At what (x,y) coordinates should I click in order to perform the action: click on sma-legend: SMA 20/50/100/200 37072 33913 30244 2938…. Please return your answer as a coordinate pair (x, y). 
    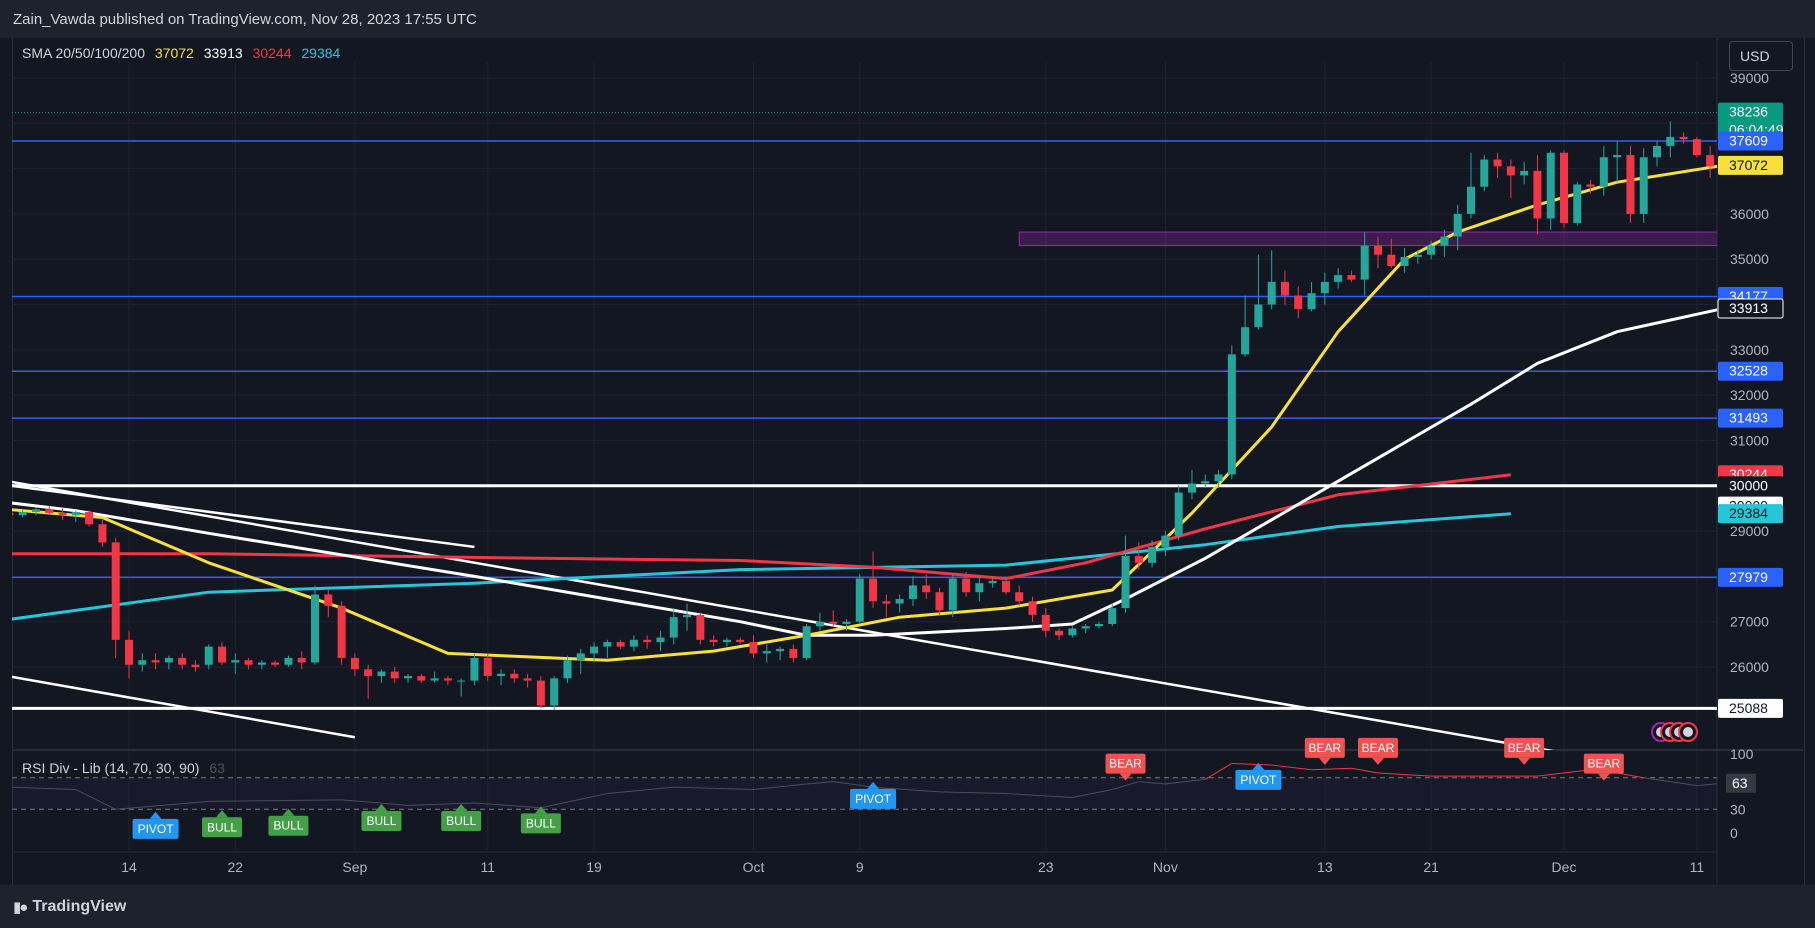
    Looking at the image, I should click on (184, 53).